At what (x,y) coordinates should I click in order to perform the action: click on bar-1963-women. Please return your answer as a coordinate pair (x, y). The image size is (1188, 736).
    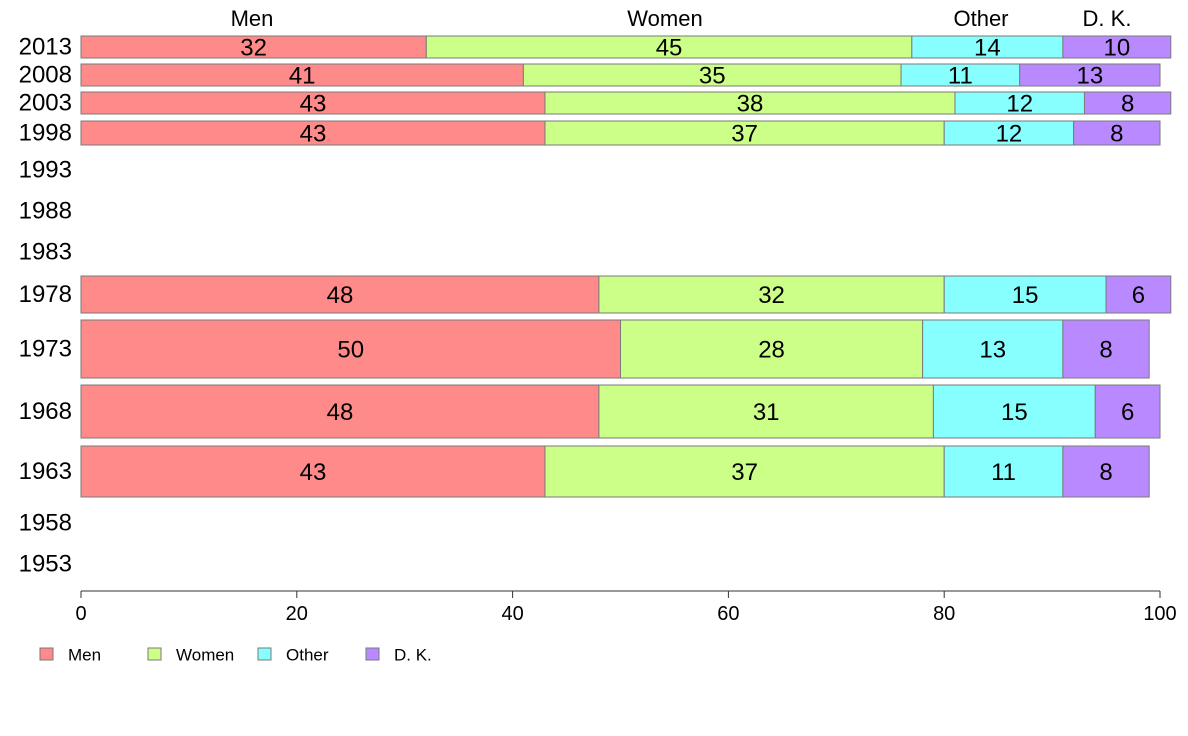
    Looking at the image, I should click on (744, 471).